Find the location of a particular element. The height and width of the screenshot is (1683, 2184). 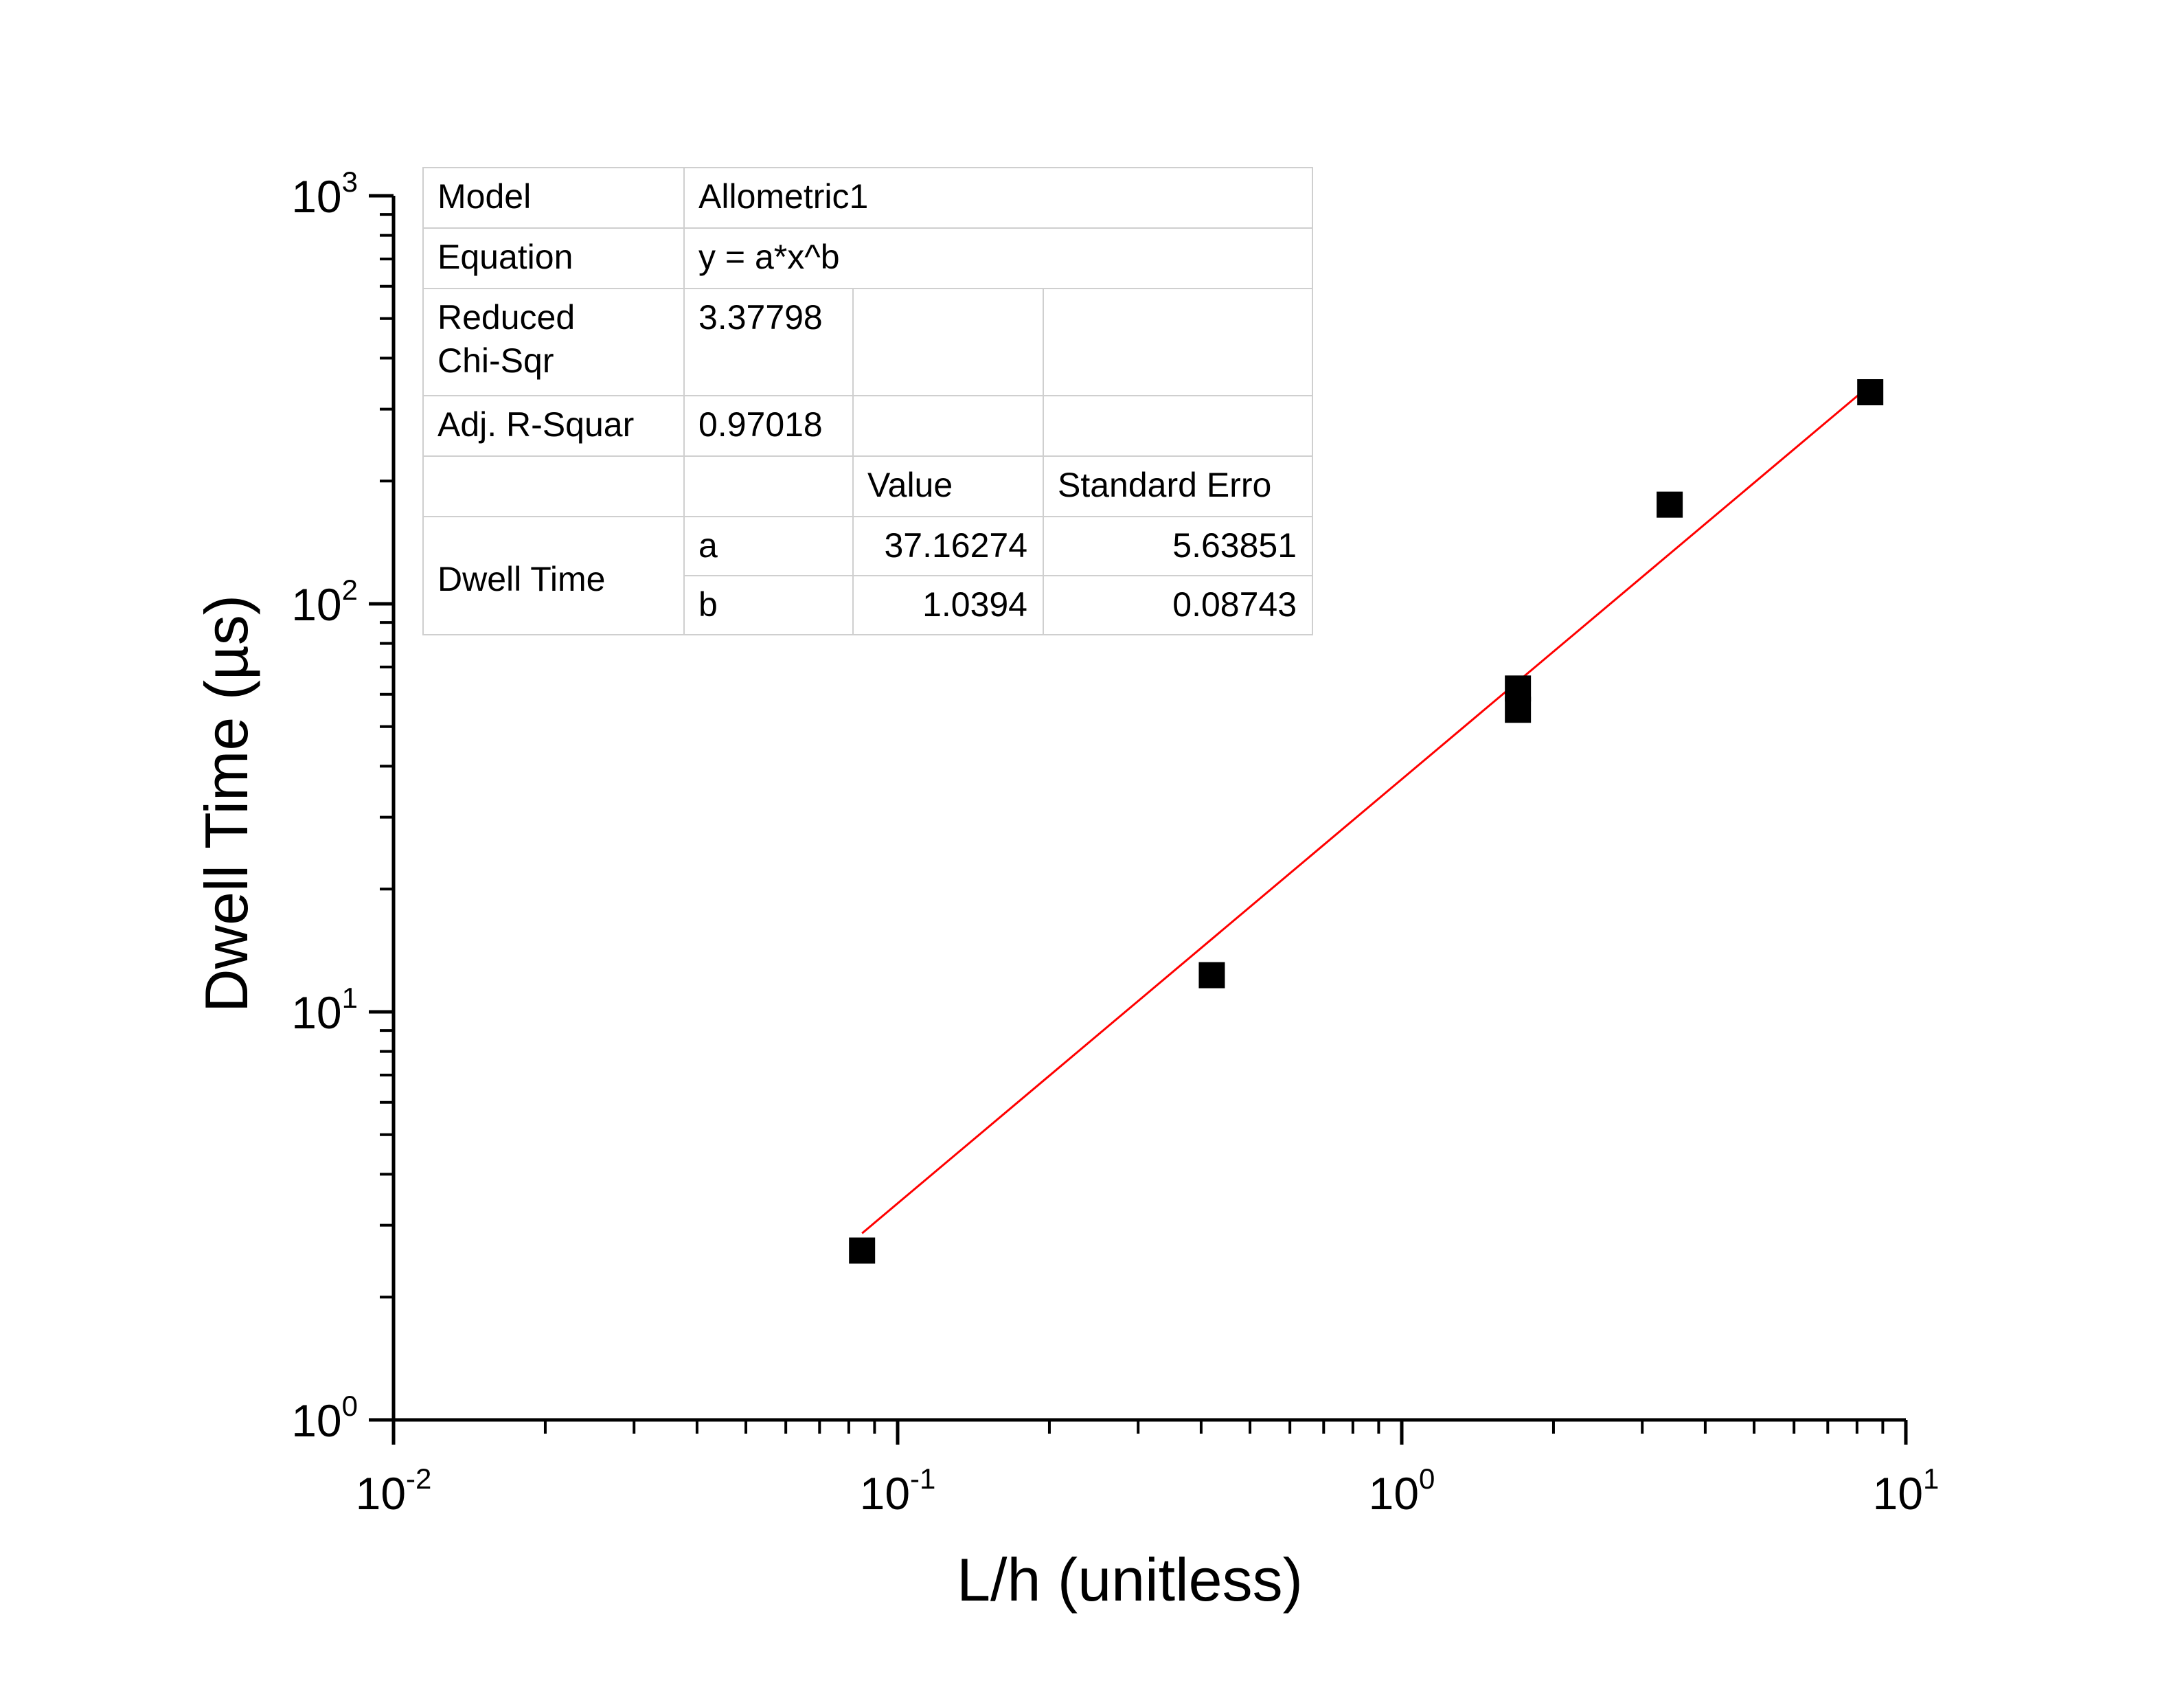

x-axis-label: L/h (unitless) is located at coordinates (1130, 1580).